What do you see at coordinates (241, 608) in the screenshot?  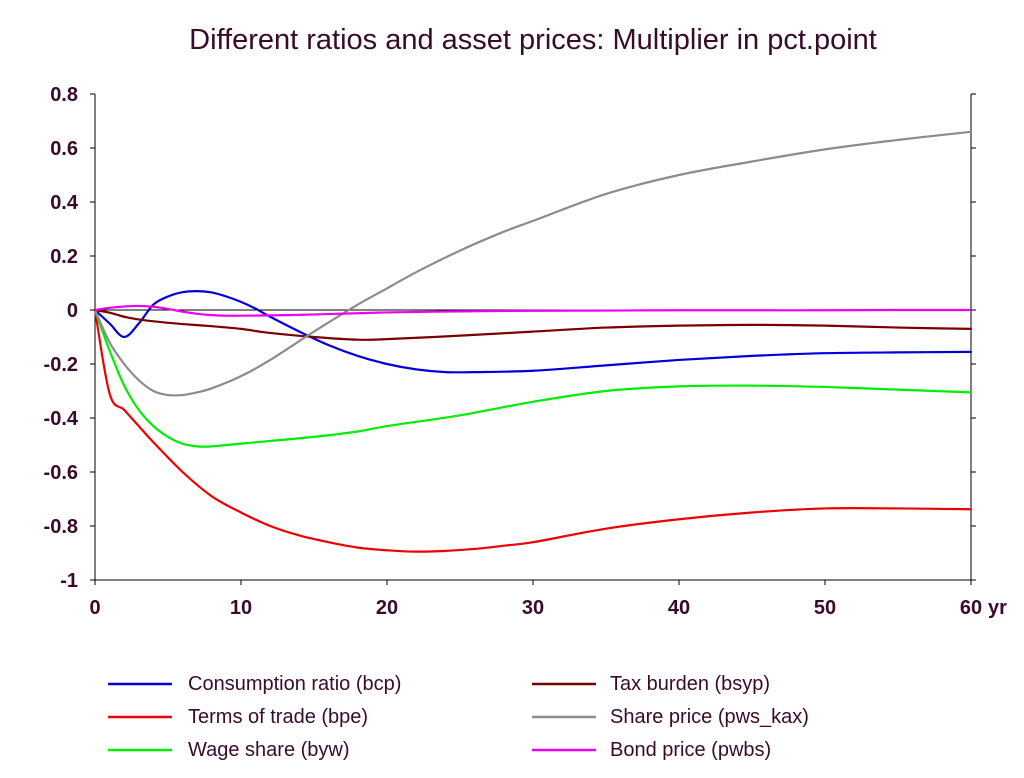 I see `x-tick-label: 10` at bounding box center [241, 608].